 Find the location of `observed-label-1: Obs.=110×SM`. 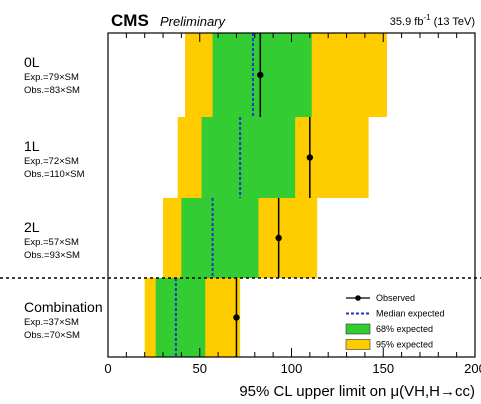

observed-label-1: Obs.=110×SM is located at coordinates (54, 174).